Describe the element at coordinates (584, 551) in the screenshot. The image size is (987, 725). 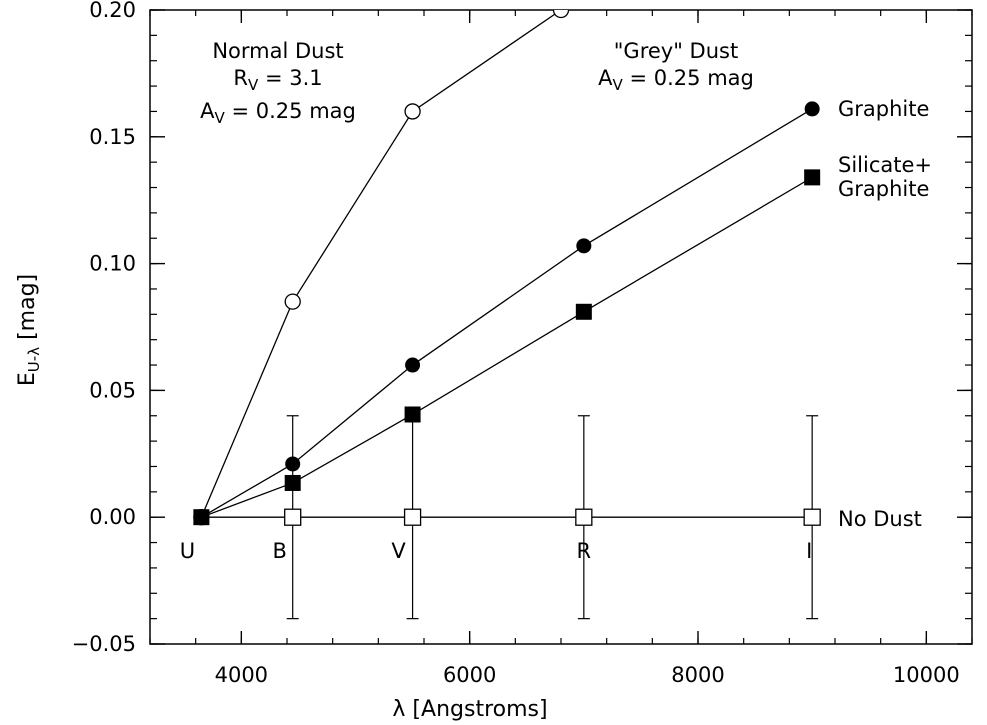
I see `band-label: R` at that location.